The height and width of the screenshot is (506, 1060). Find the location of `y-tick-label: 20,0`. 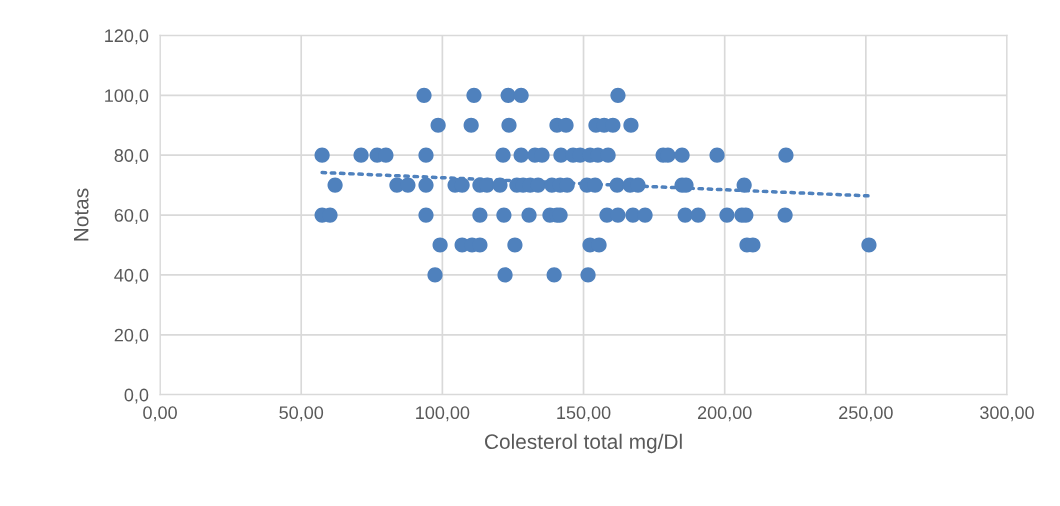

y-tick-label: 20,0 is located at coordinates (131, 336).